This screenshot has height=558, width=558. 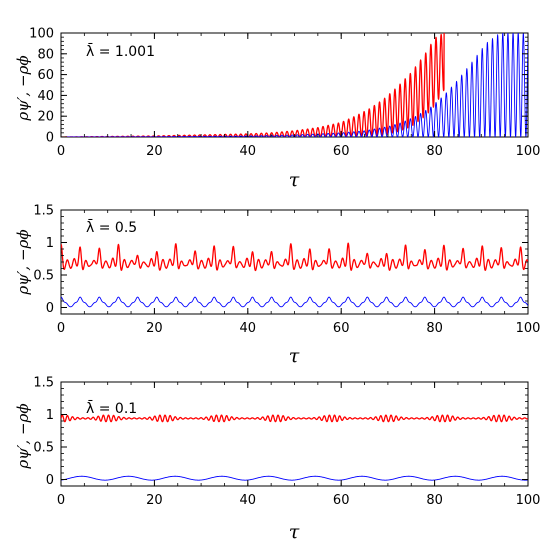 What do you see at coordinates (111, 408) in the screenshot?
I see `annotation-label: λ̄ = 0.1` at bounding box center [111, 408].